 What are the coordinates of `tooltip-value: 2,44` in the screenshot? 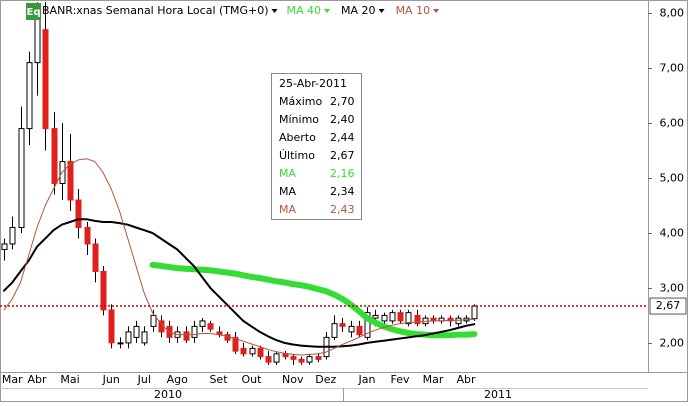 It's located at (342, 137).